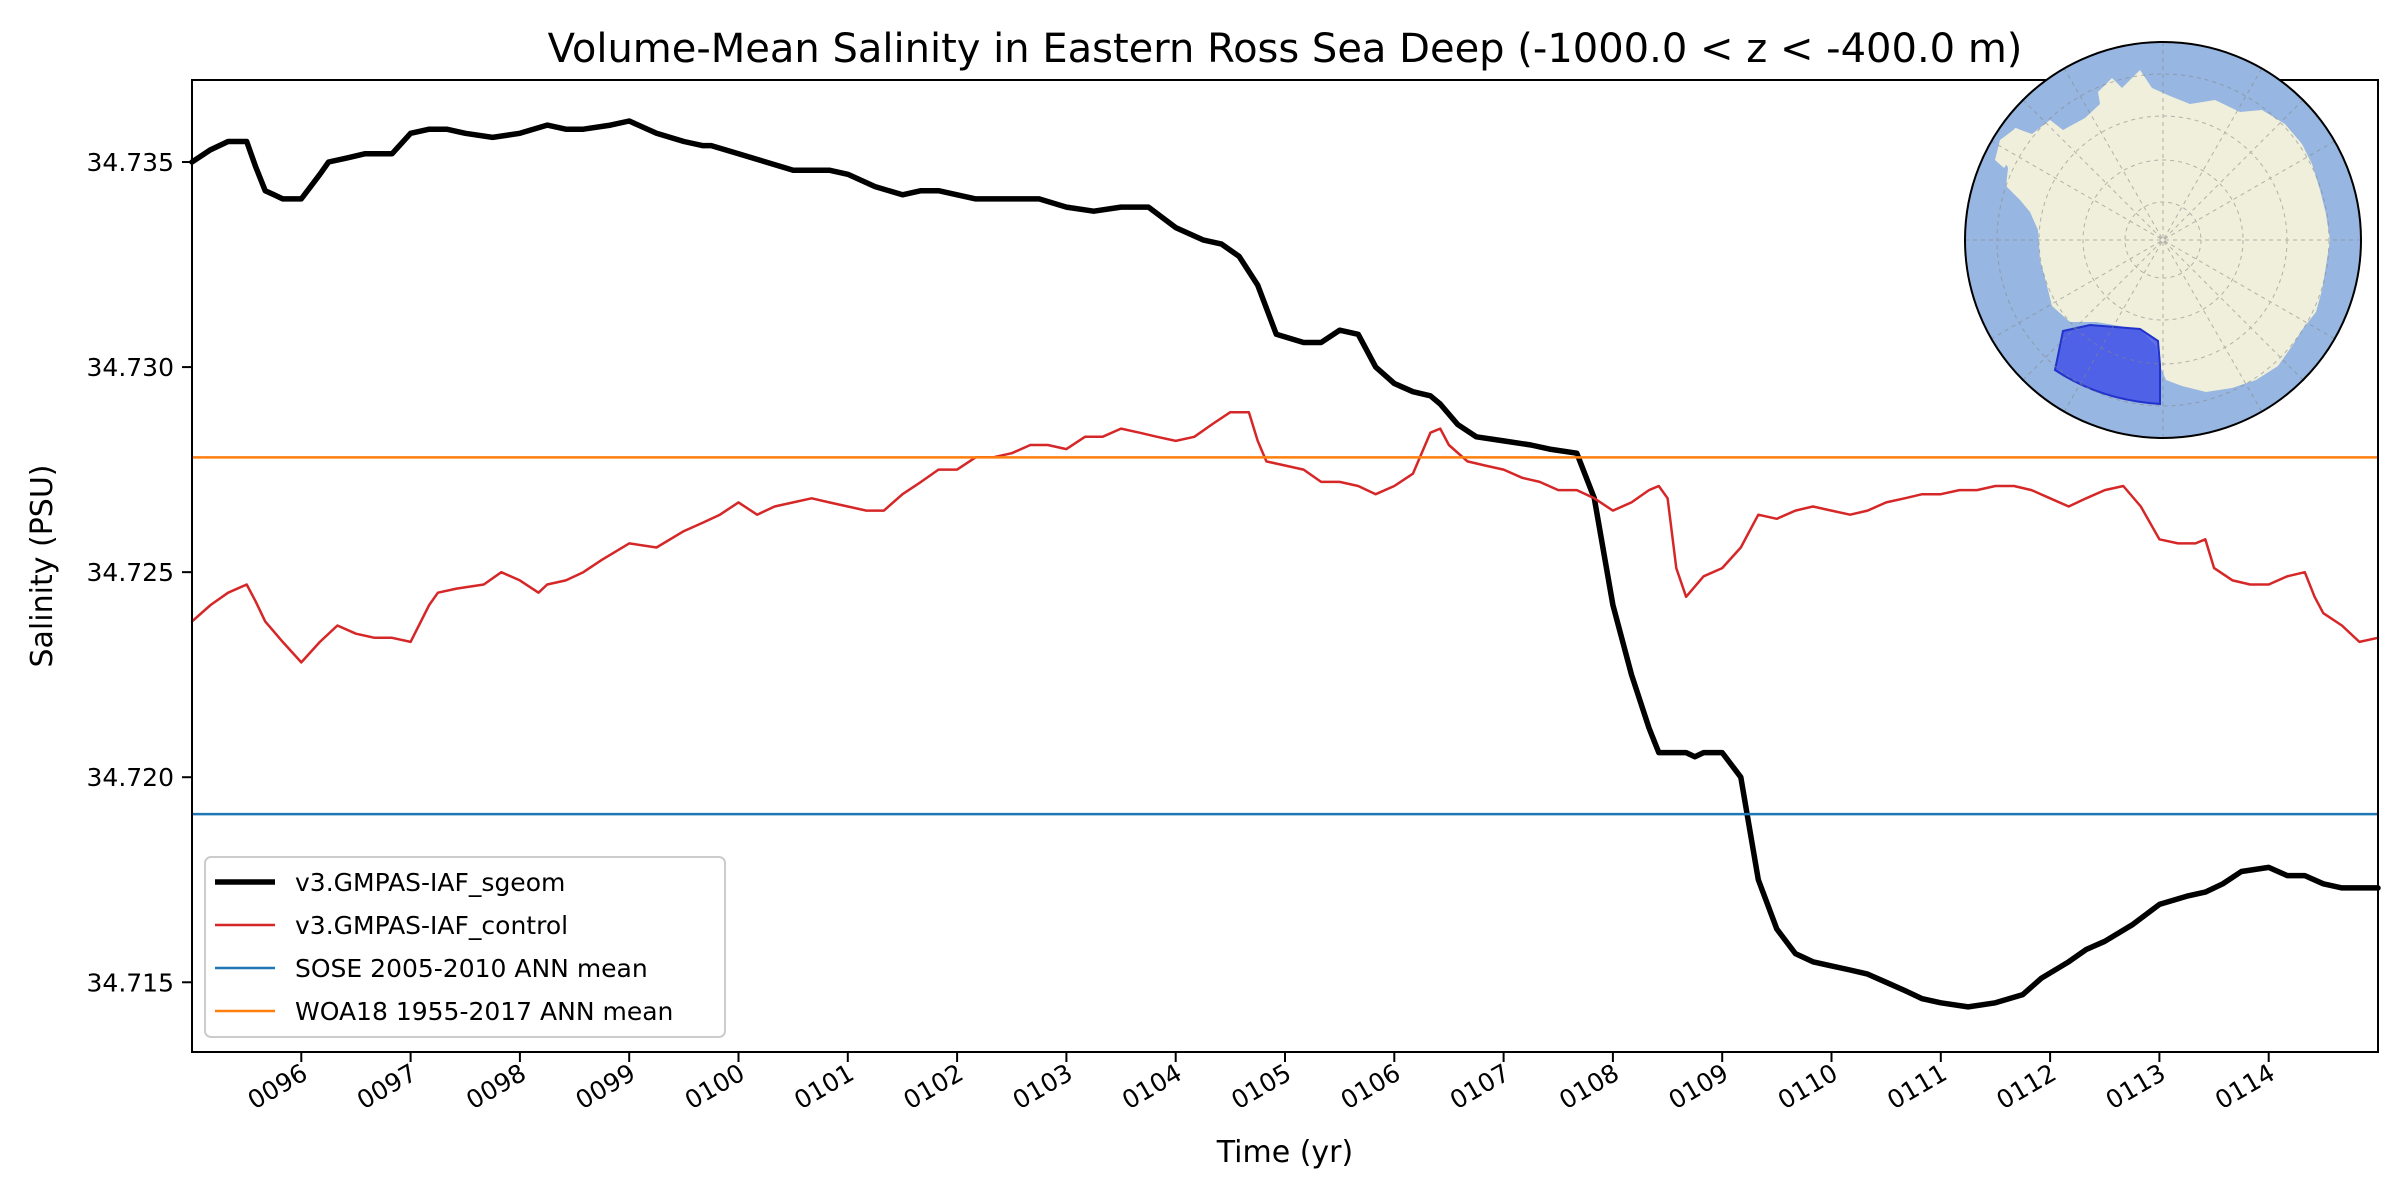 This screenshot has width=2400, height=1204. I want to click on y-axis-label: Salinity (PSU), so click(42, 566).